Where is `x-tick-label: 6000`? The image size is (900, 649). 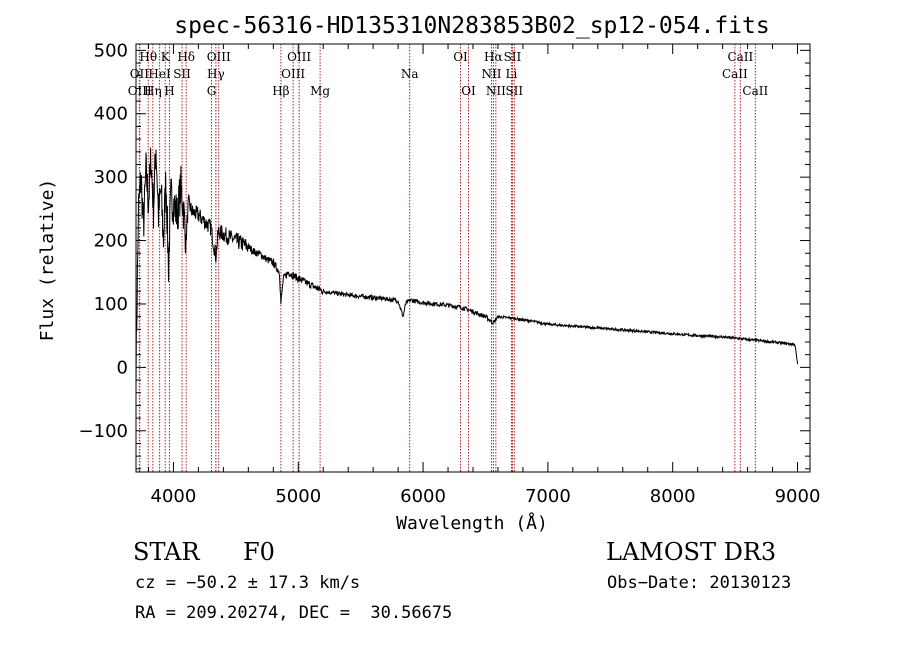
x-tick-label: 6000 is located at coordinates (423, 496).